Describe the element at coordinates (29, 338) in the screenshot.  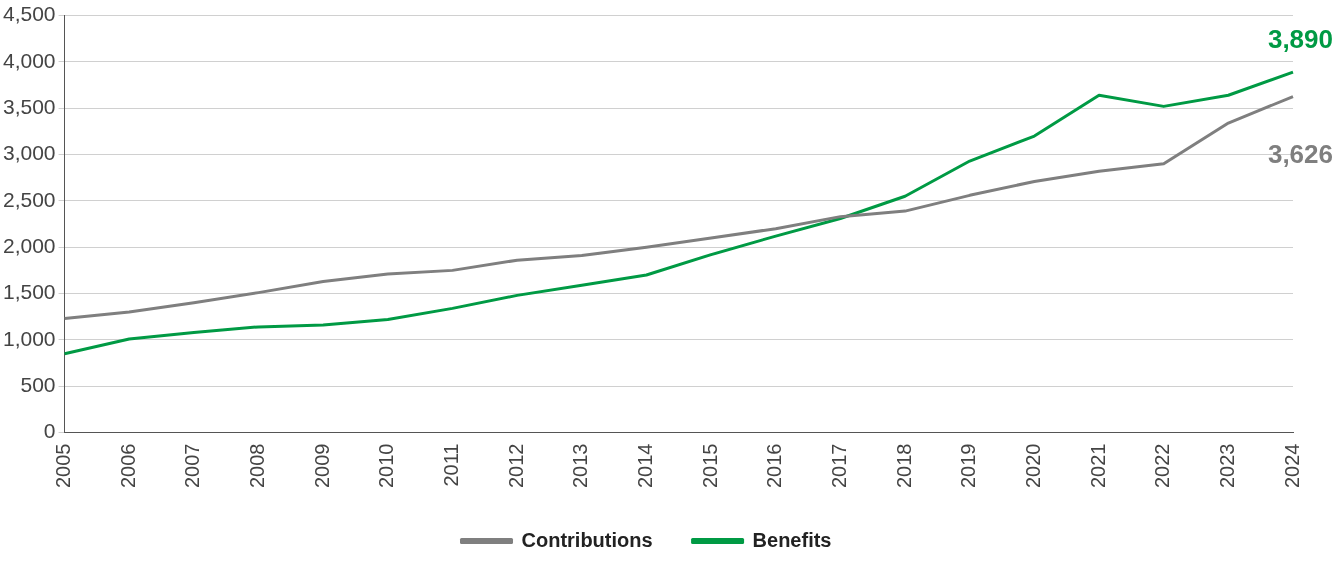
I see `y-tick-label: 1,000` at that location.